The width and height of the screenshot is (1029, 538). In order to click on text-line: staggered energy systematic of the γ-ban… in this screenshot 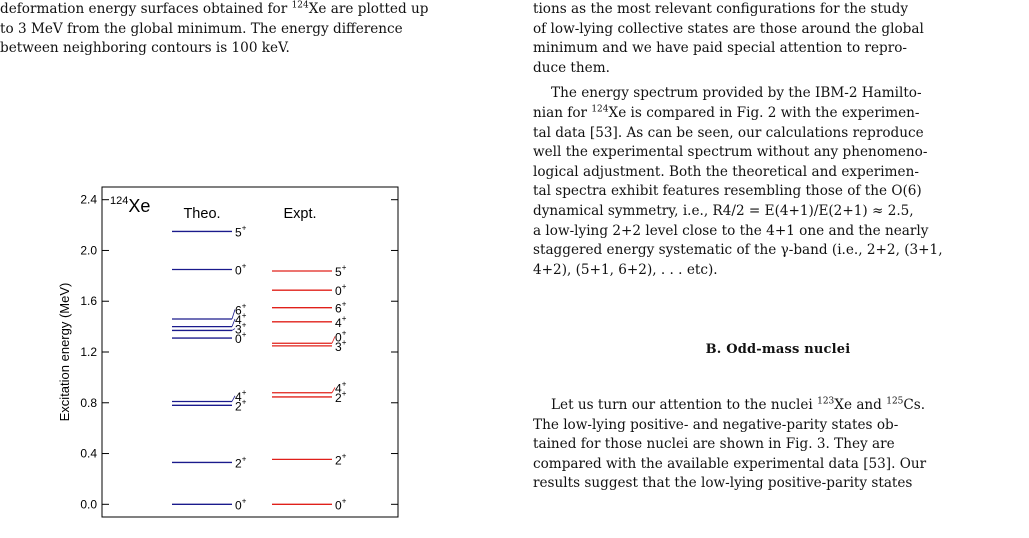, I will do `click(738, 250)`.